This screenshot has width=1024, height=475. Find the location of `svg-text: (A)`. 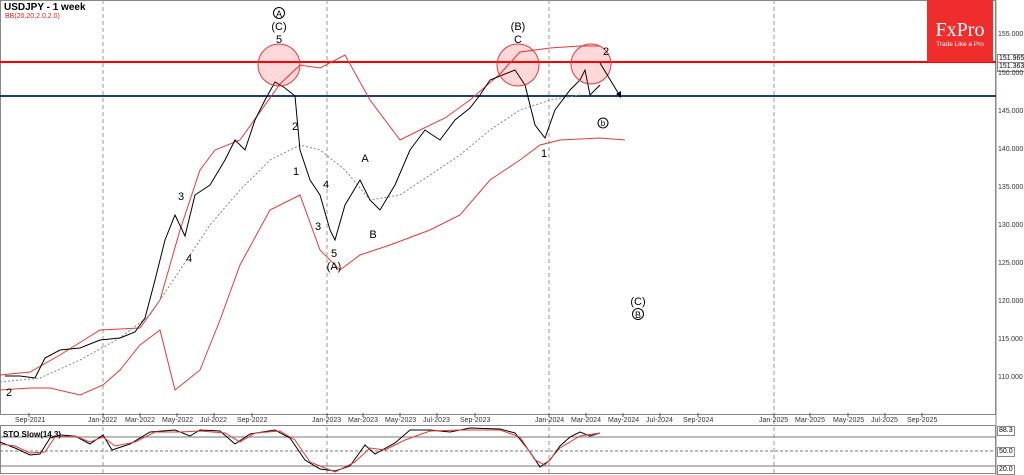

svg-text: (A) is located at coordinates (334, 267).